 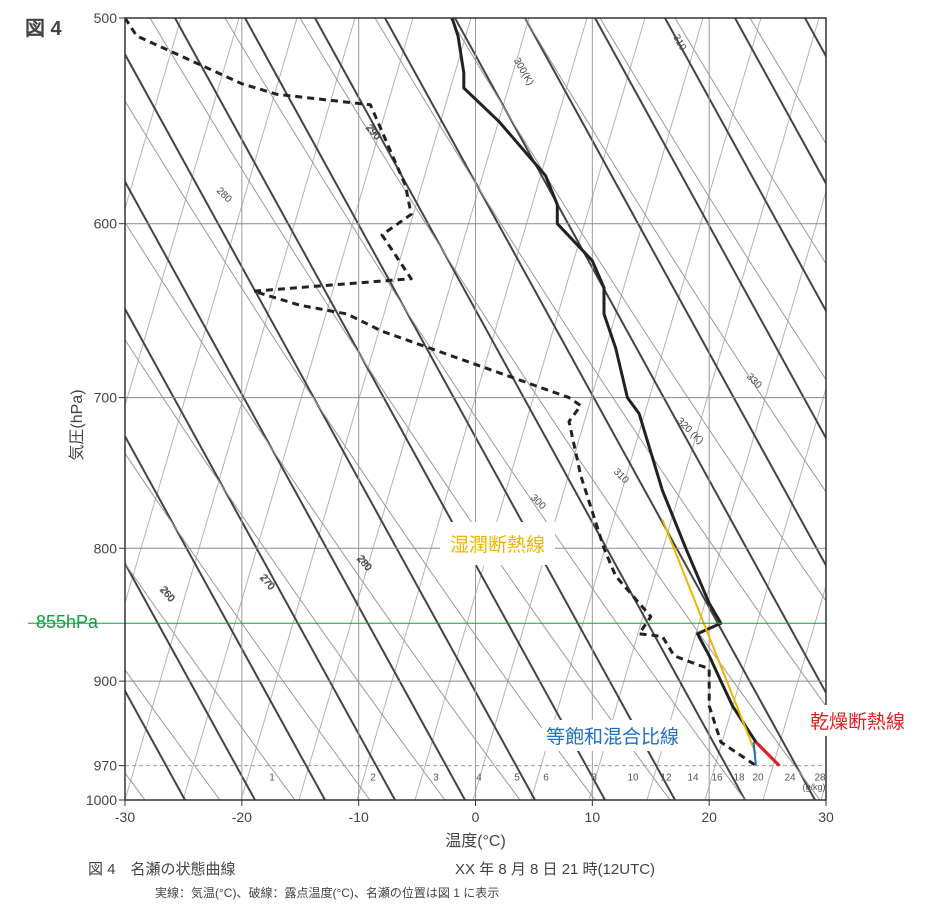 I want to click on dry-adiabat-value-label: 300(K), so click(x=523, y=71).